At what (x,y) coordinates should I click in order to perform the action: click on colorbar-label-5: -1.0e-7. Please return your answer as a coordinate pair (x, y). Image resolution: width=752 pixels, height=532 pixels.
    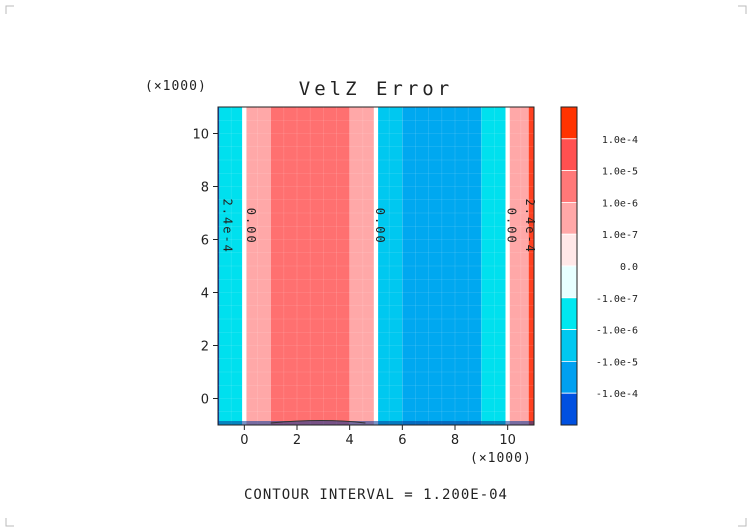
    Looking at the image, I should click on (617, 299).